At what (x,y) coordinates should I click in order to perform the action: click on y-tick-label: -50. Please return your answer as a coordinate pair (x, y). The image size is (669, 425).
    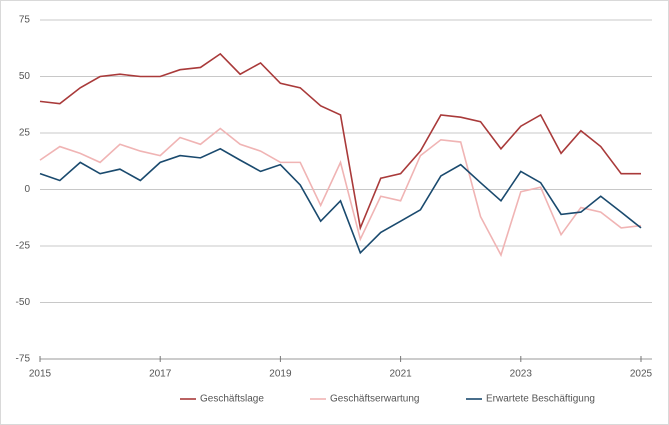
    Looking at the image, I should click on (23, 302).